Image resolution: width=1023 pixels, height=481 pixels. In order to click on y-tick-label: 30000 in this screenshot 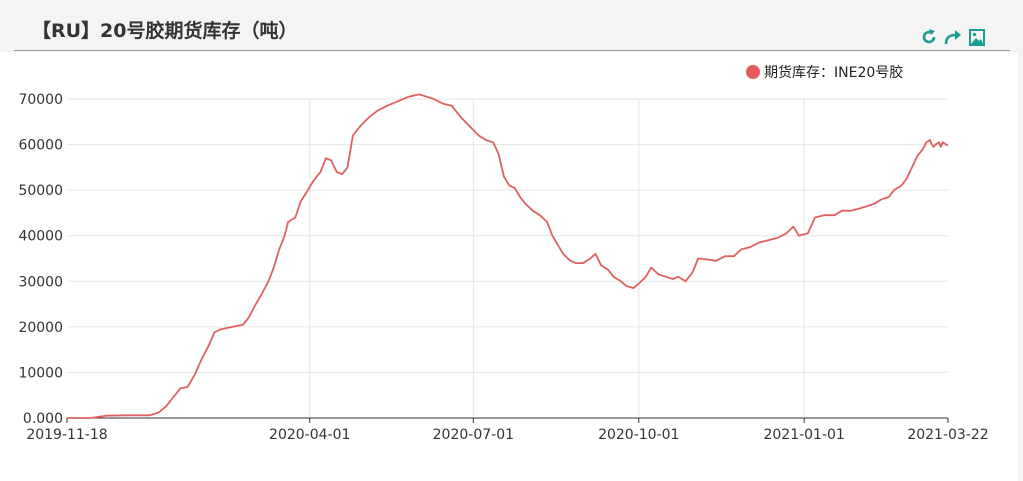, I will do `click(40, 282)`.